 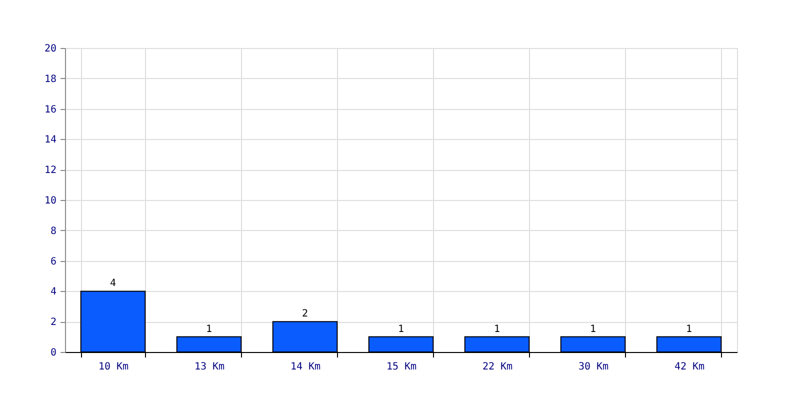 I want to click on x-tick-label: 13 Km, so click(x=209, y=367).